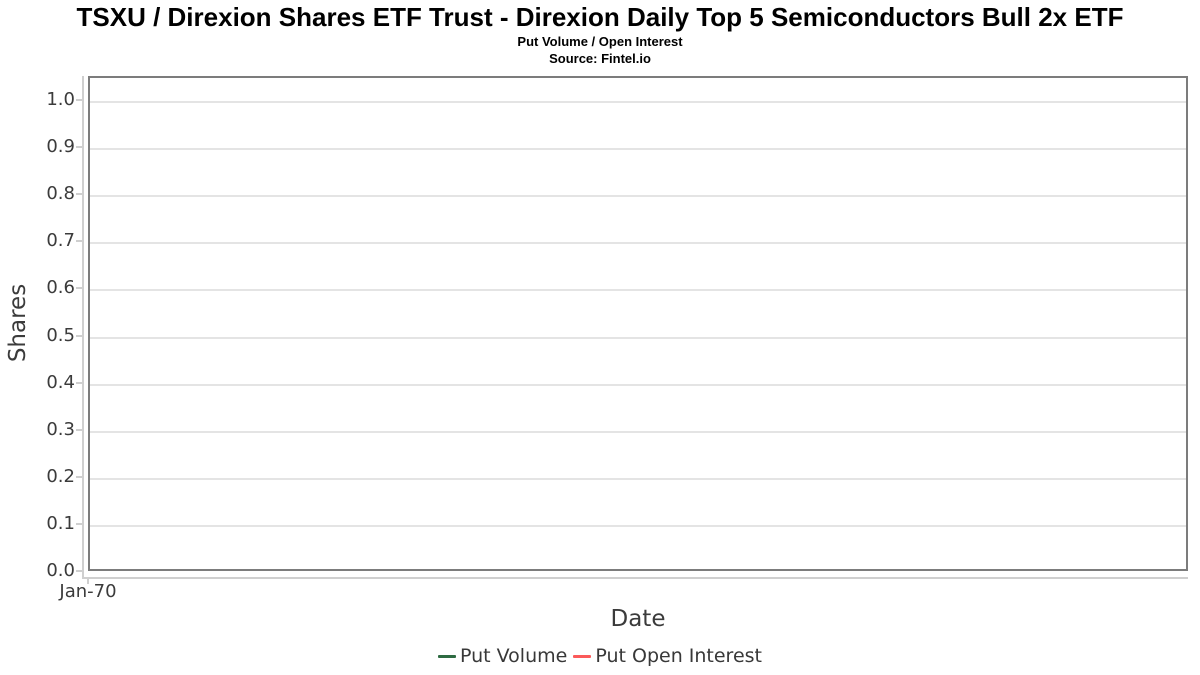 The height and width of the screenshot is (675, 1200). I want to click on y-tick-label: 0.4, so click(60, 382).